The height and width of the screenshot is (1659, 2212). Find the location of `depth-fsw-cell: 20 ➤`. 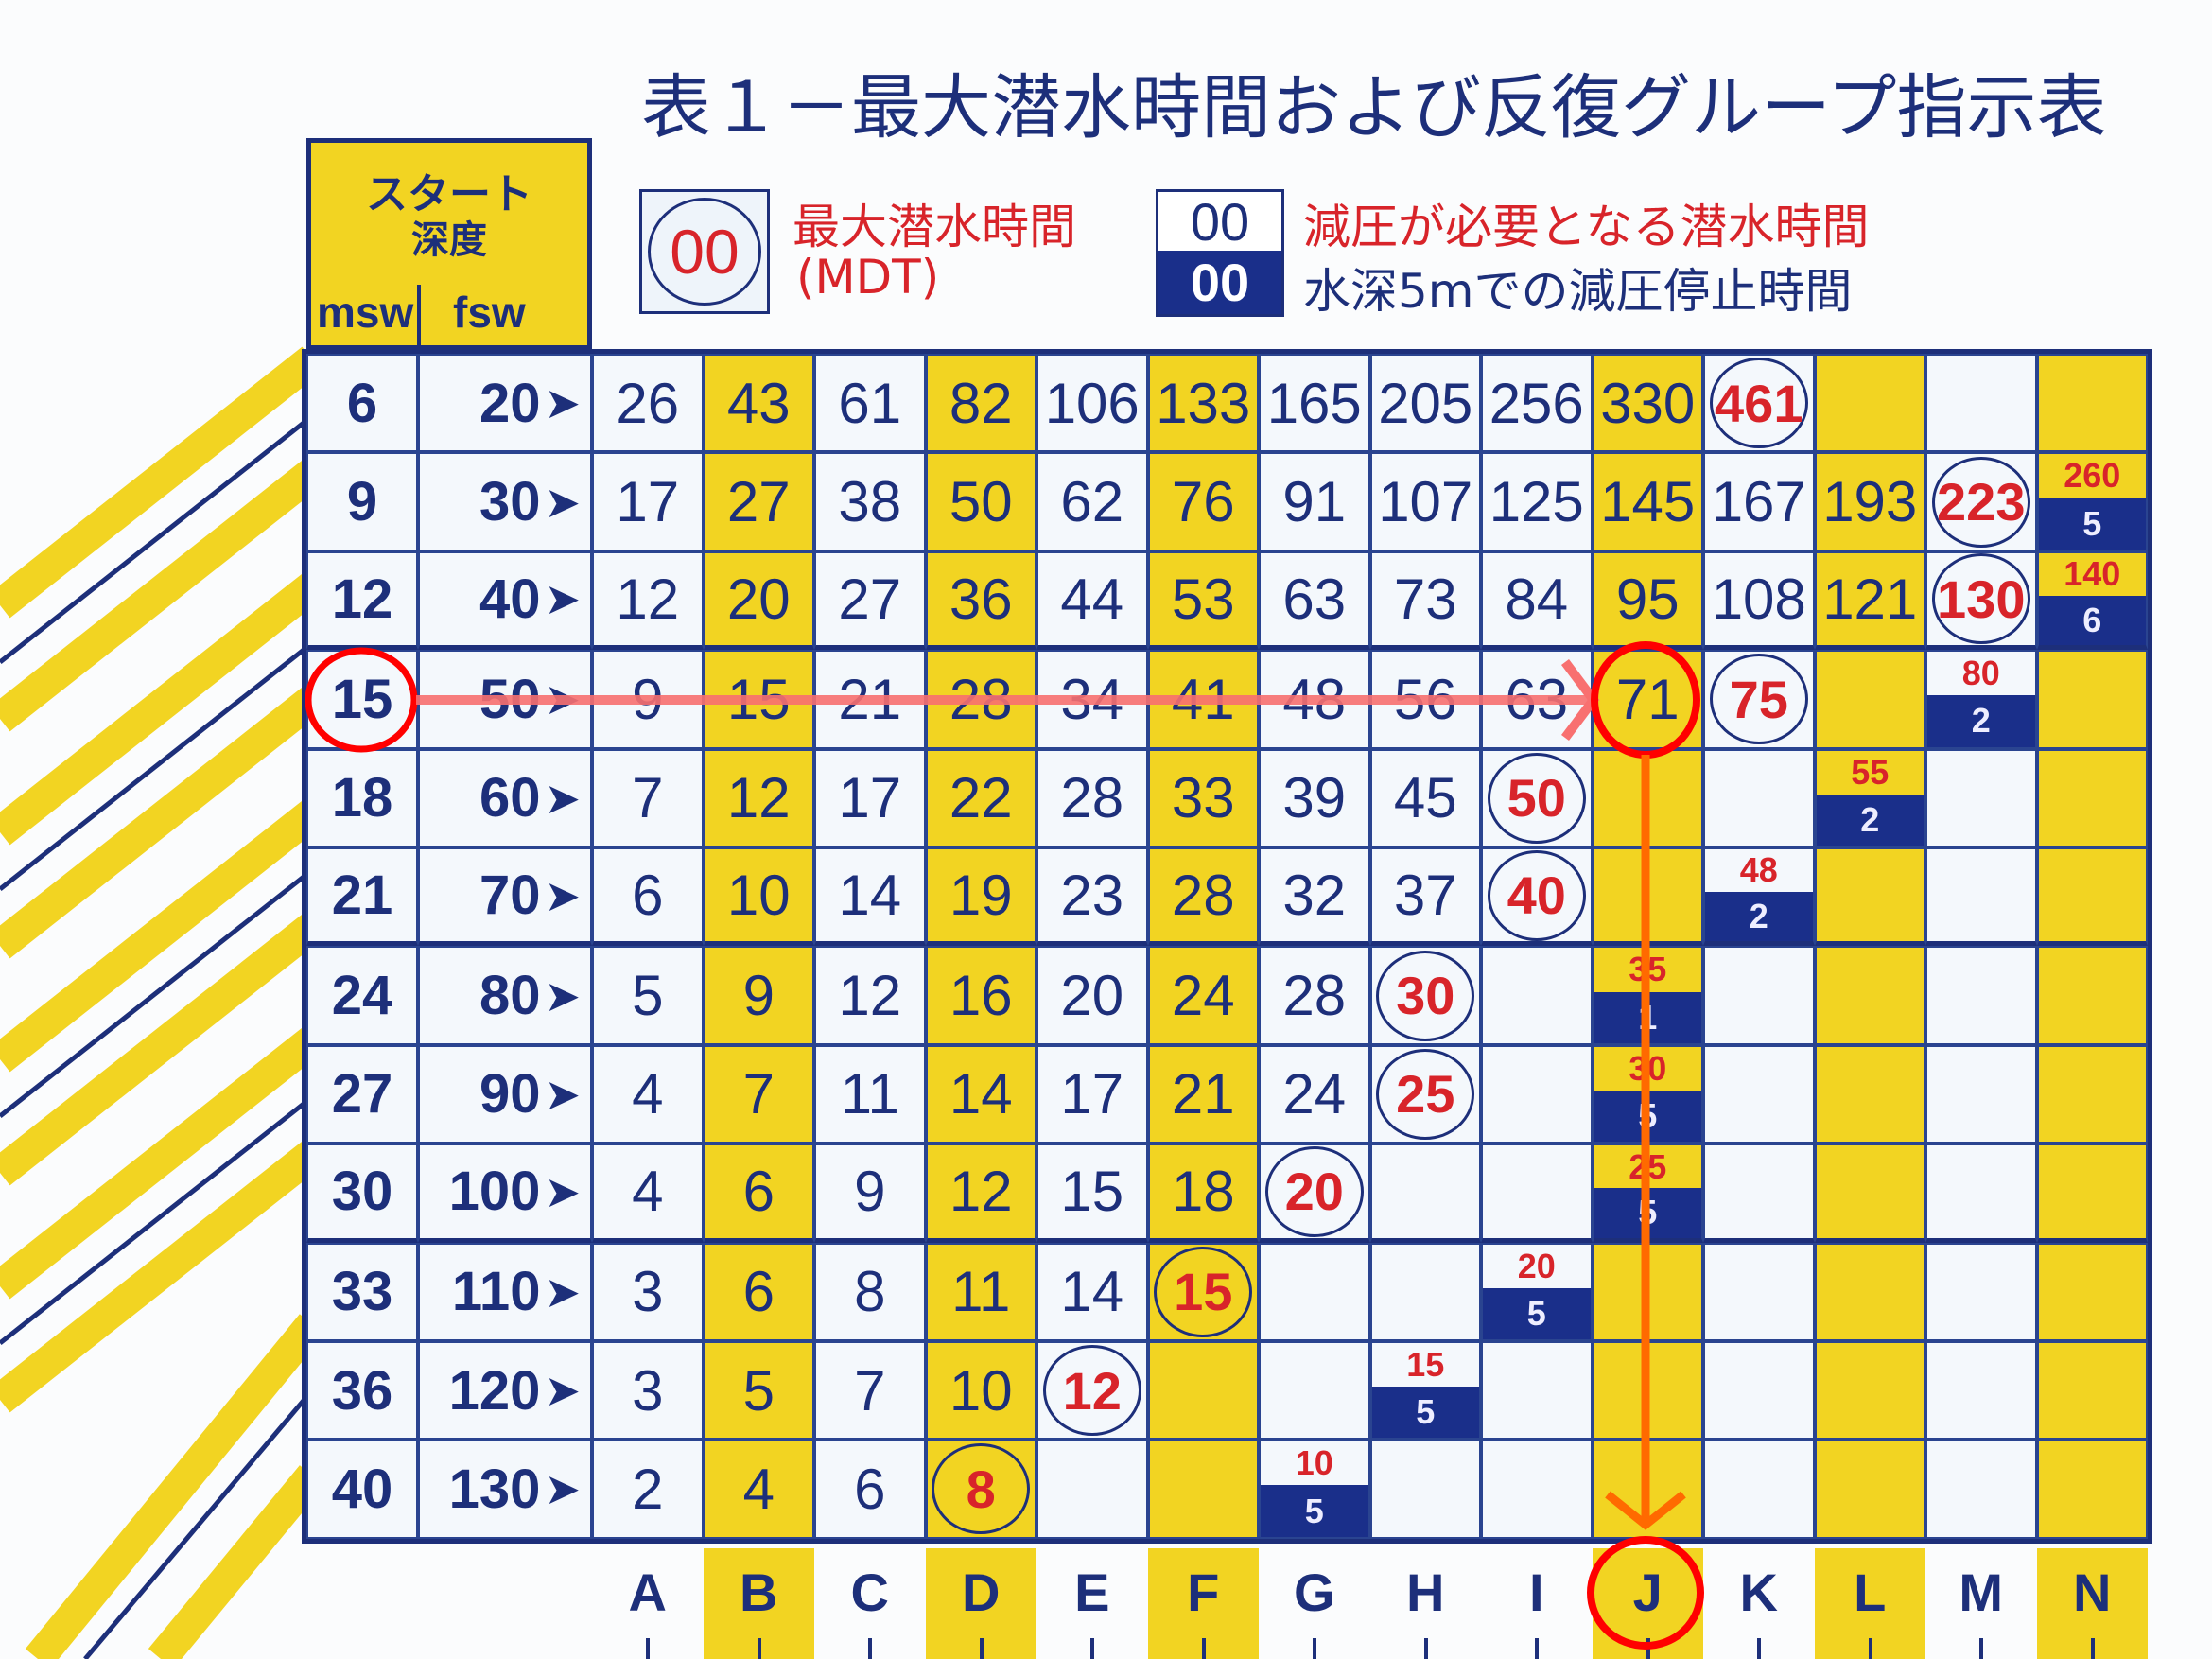

depth-fsw-cell: 20 ➤ is located at coordinates (505, 403).